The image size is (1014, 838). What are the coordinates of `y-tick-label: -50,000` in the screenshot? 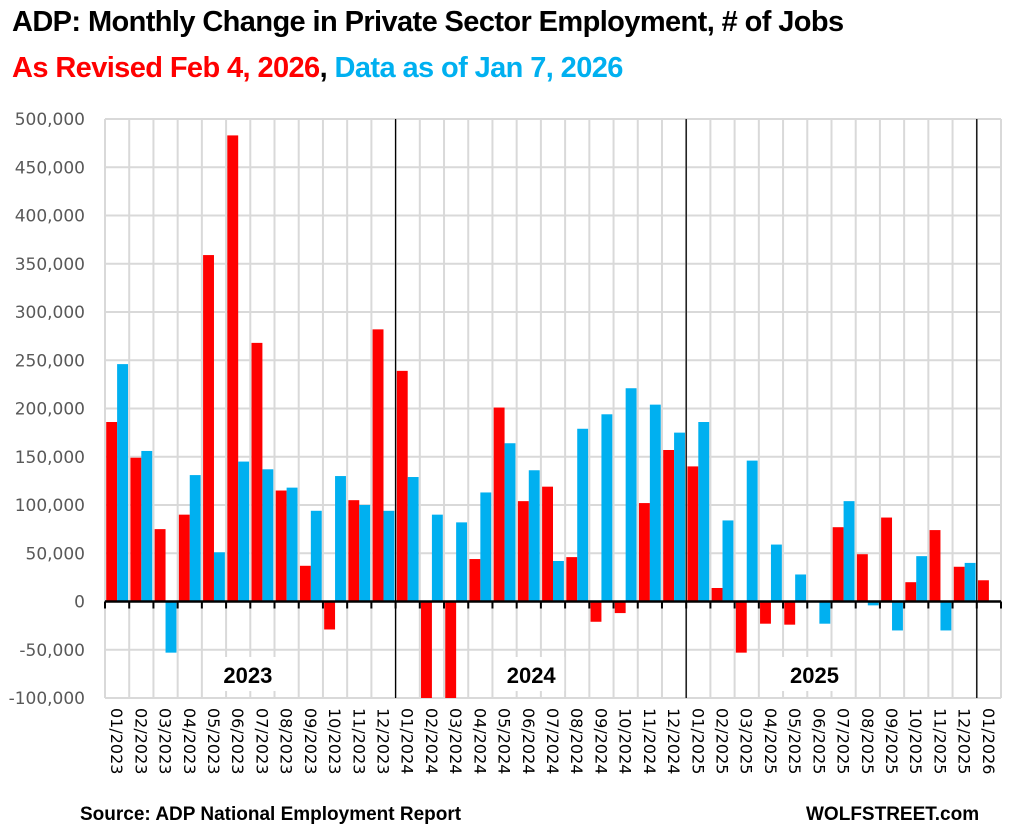 It's located at (52, 651).